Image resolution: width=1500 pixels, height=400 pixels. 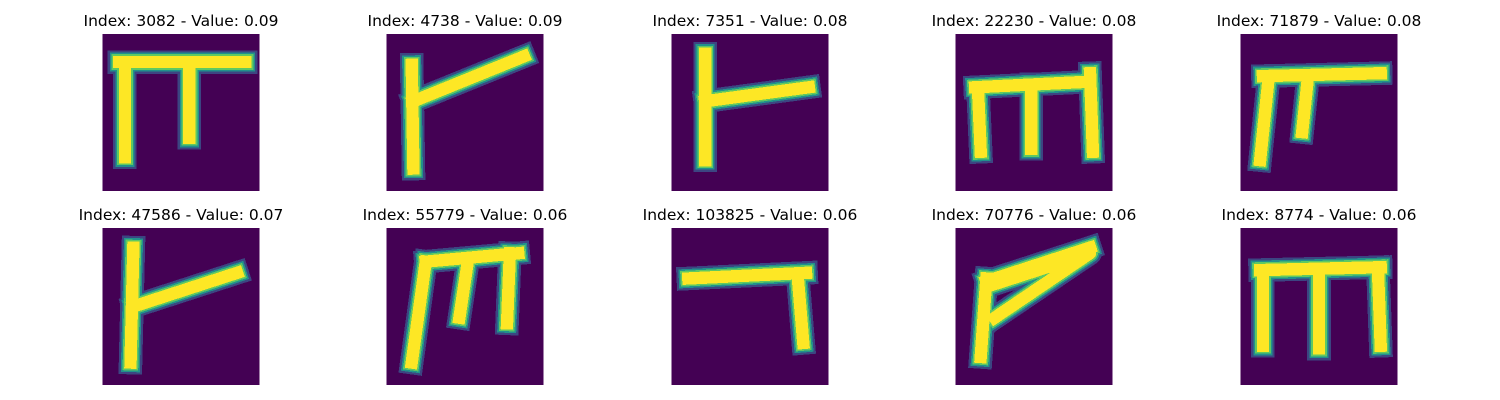 I want to click on panel-title: Index: 47586 - Value: 0.07, so click(x=181, y=215).